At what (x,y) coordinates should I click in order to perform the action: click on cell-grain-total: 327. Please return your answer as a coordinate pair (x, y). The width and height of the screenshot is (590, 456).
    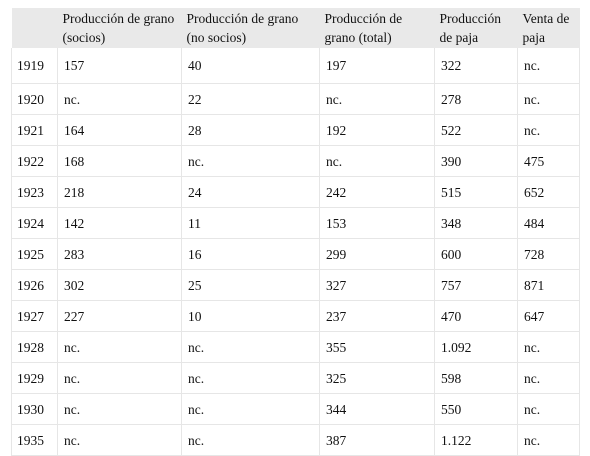
    Looking at the image, I should click on (377, 285).